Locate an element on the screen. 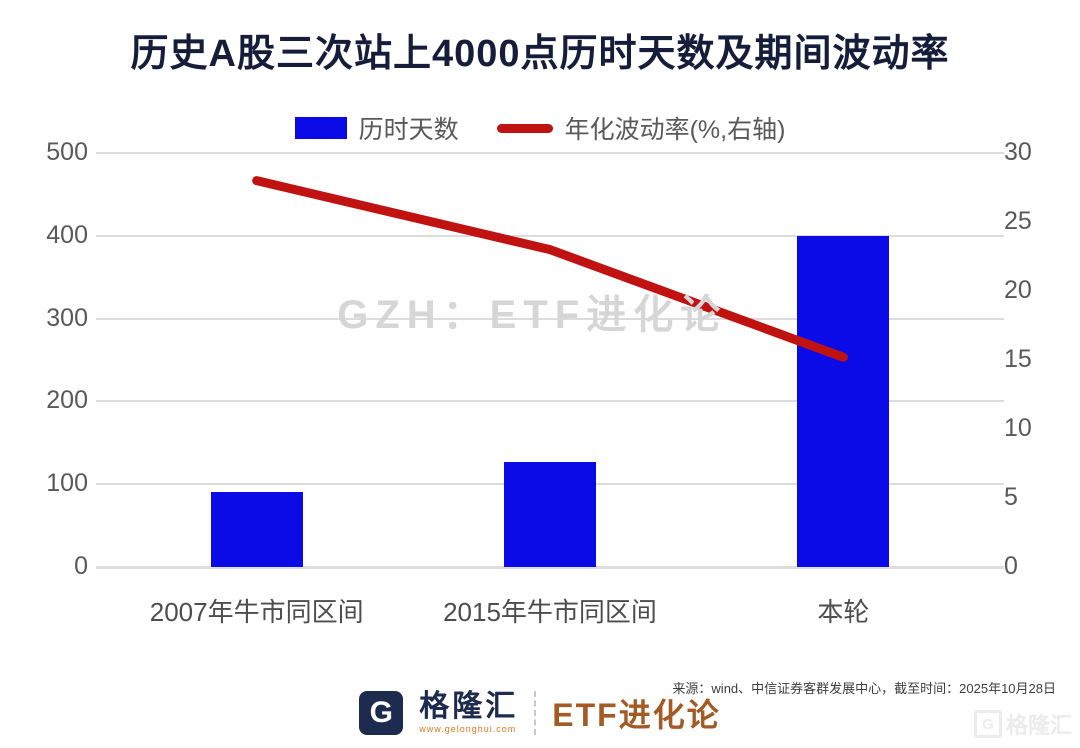 Image resolution: width=1080 pixels, height=748 pixels. right-axis-tick: 10 is located at coordinates (1018, 428).